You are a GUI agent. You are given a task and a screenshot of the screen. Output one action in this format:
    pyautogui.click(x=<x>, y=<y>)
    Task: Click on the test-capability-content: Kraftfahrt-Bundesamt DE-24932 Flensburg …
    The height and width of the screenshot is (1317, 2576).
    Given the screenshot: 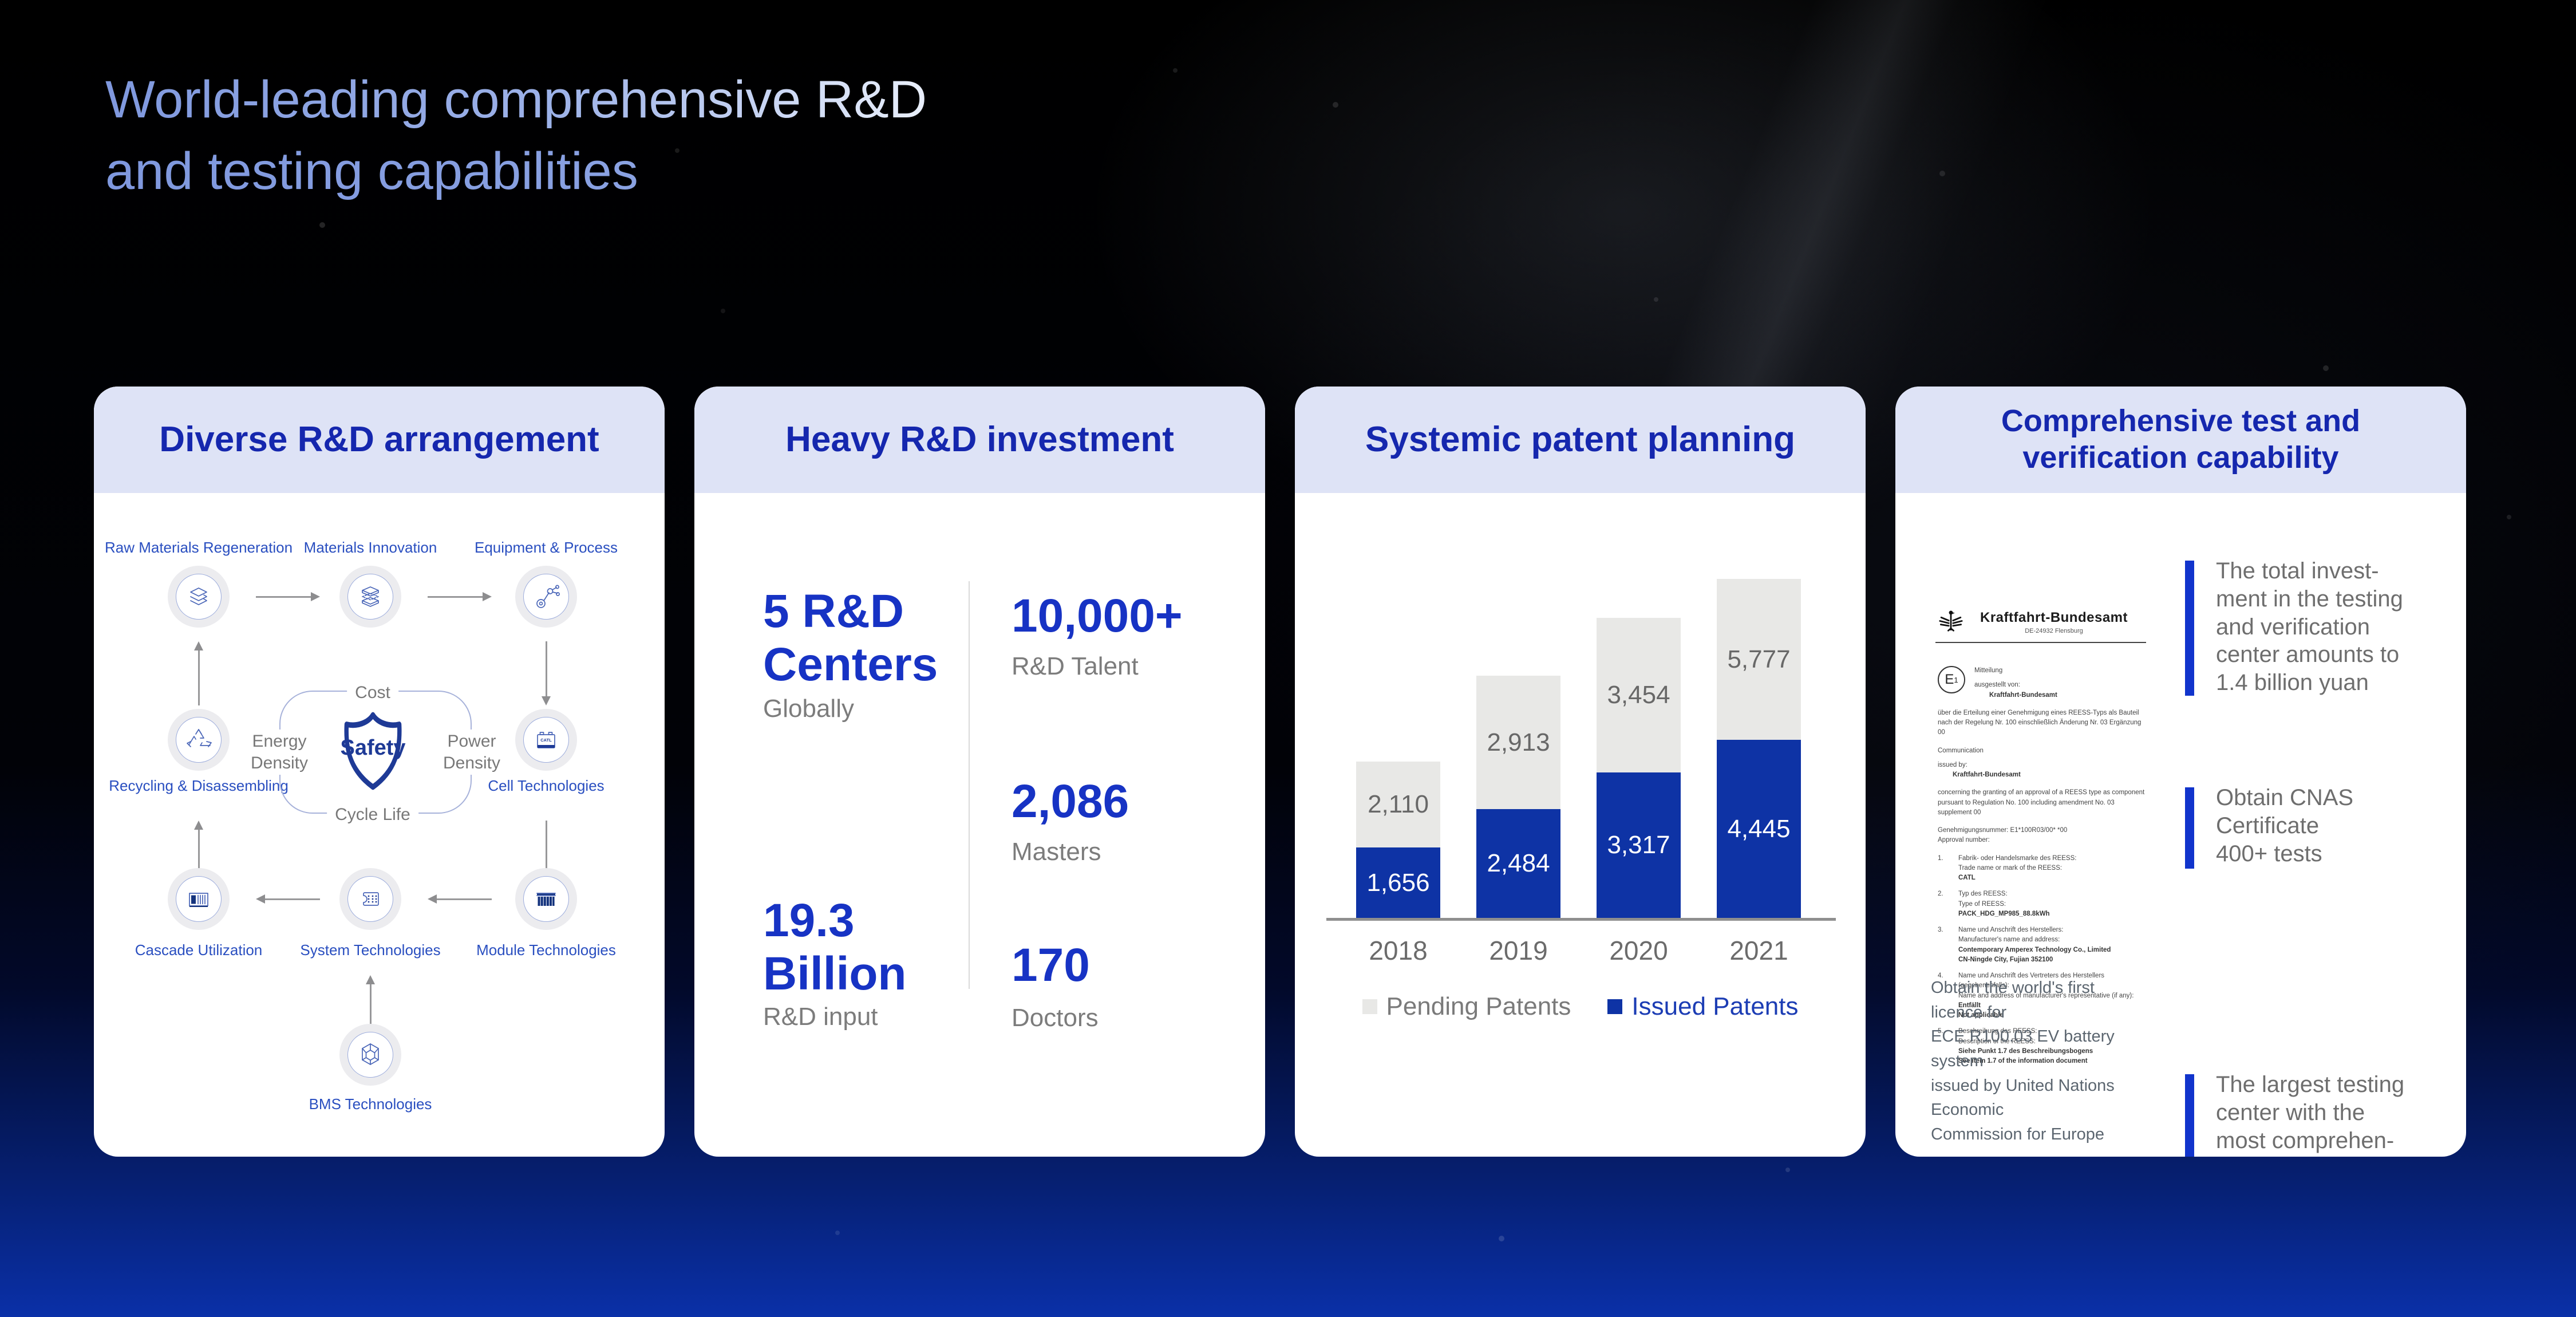 What is the action you would take?
    pyautogui.click(x=2180, y=825)
    